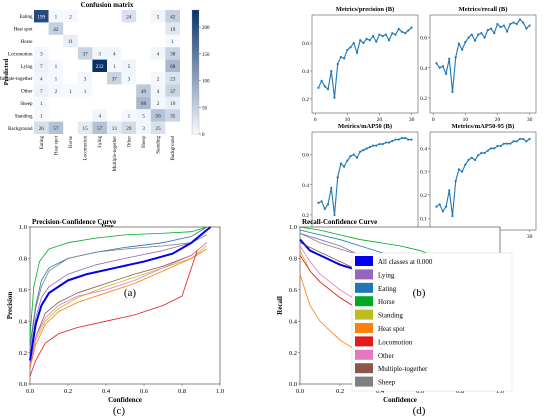 This screenshot has width=550, height=419. What do you see at coordinates (405, 262) in the screenshot?
I see `legend-label: All classes at 0.000` at bounding box center [405, 262].